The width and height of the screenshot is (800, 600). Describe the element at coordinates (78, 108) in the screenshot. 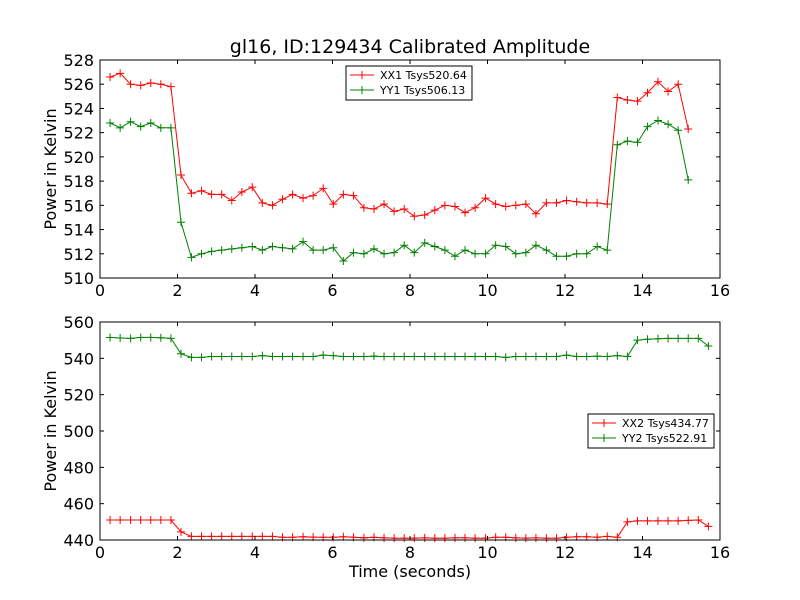

I see `upper-y-tick-label: 524` at that location.